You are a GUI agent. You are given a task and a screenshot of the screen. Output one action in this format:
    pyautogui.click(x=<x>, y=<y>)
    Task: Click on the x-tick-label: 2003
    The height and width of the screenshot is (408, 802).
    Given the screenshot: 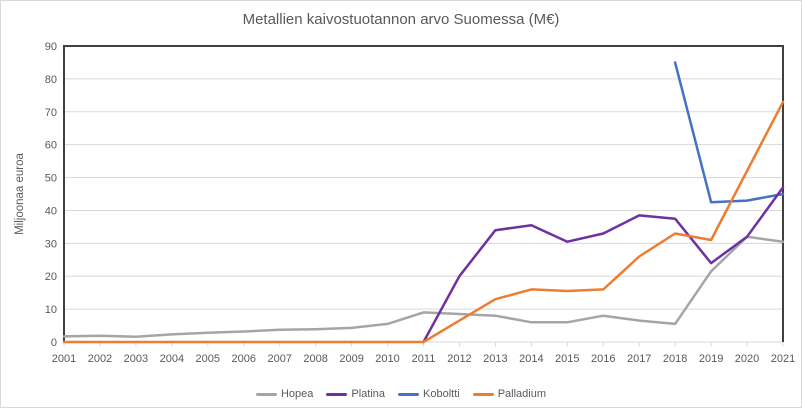 What is the action you would take?
    pyautogui.click(x=136, y=359)
    